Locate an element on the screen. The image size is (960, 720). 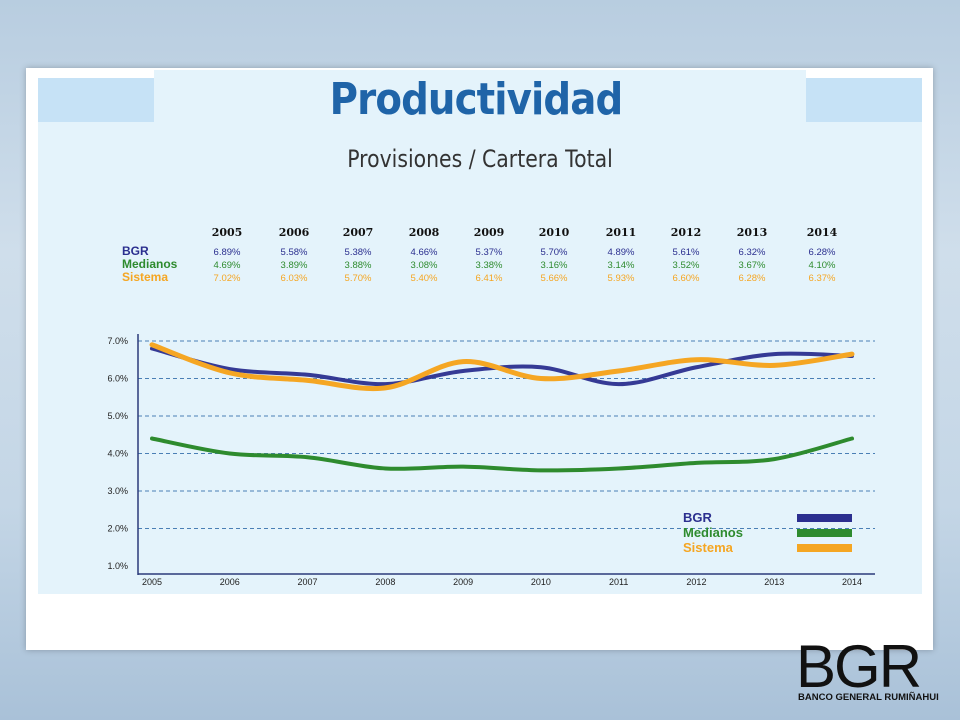
table-cell: 3.14% is located at coordinates (621, 265).